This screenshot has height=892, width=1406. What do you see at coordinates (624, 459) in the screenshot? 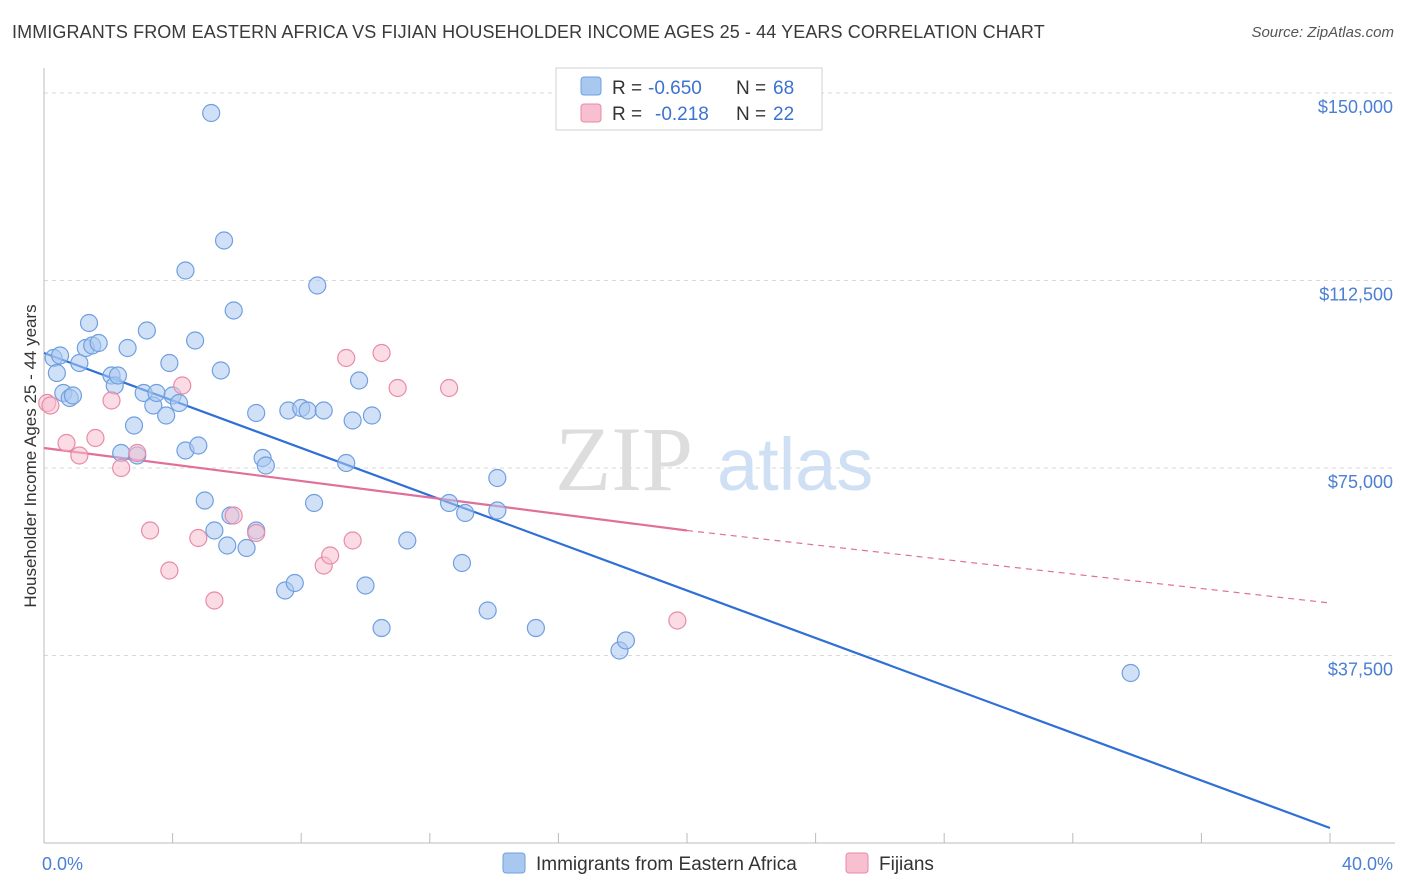
I see `watermark-zip: ZIP` at bounding box center [624, 459].